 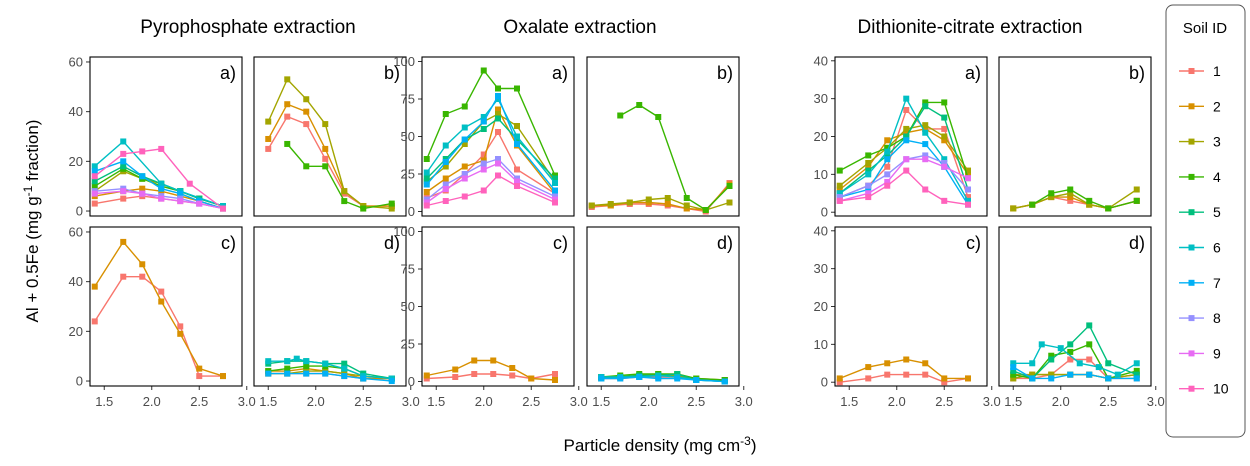 What do you see at coordinates (821, 230) in the screenshot?
I see `y-tick-label: 40` at bounding box center [821, 230].